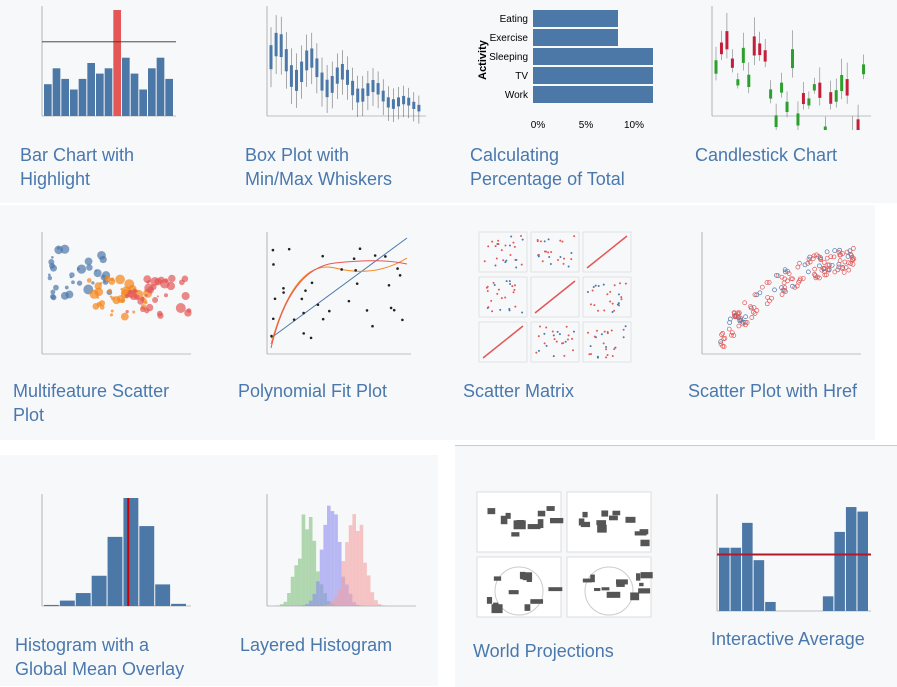  What do you see at coordinates (331, 167) in the screenshot?
I see `caption-link: Box Plot with Min/Max Whiskers` at bounding box center [331, 167].